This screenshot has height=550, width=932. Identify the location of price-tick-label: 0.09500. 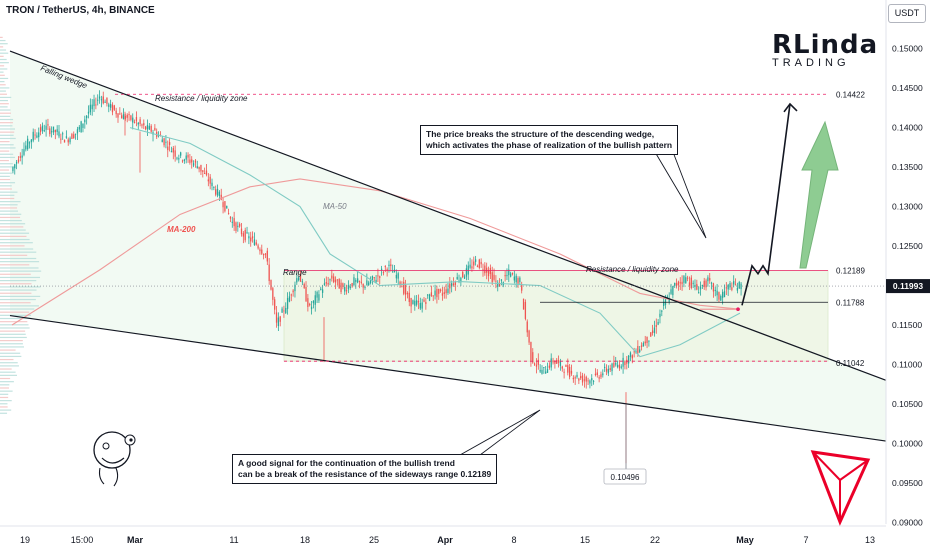
(907, 483).